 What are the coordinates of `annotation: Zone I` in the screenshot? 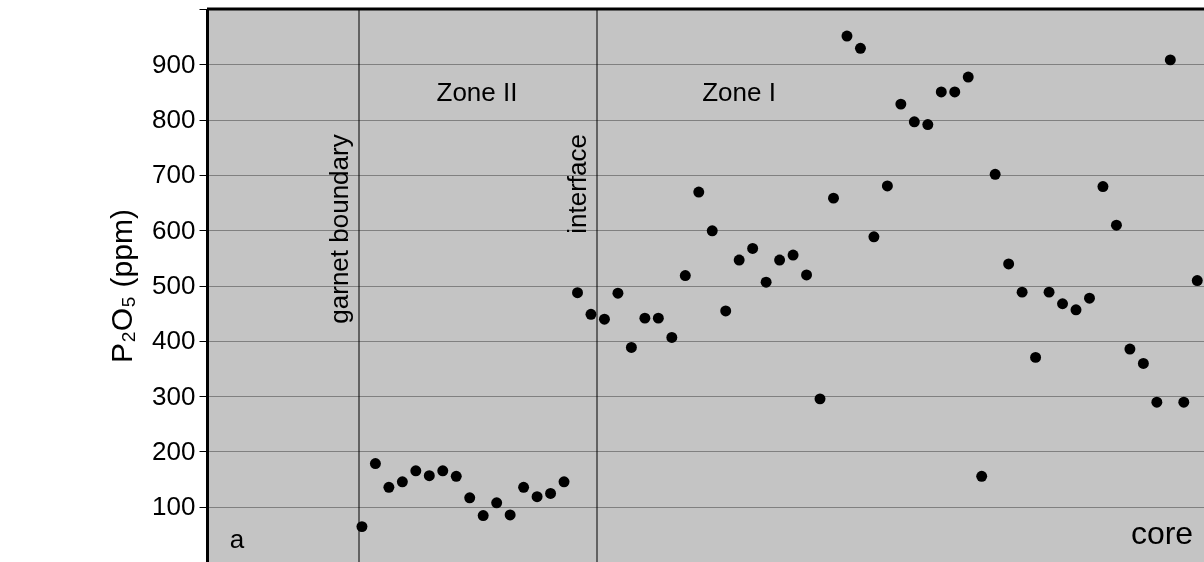 It's located at (739, 92).